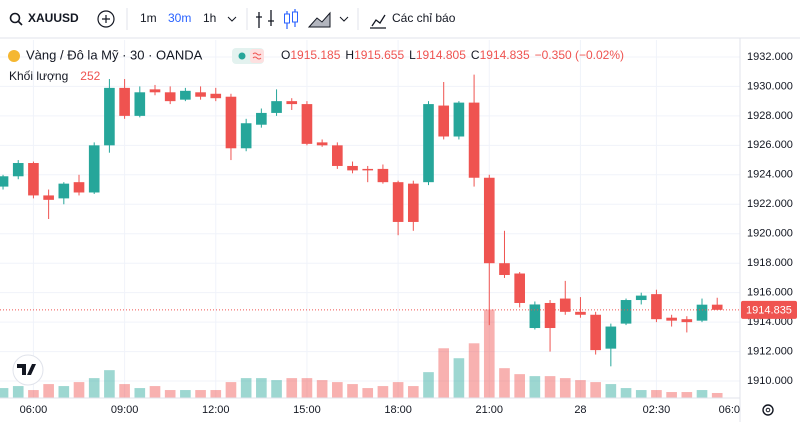 The width and height of the screenshot is (800, 422). Describe the element at coordinates (770, 86) in the screenshot. I see `y-tick-label: 1930.000` at that location.